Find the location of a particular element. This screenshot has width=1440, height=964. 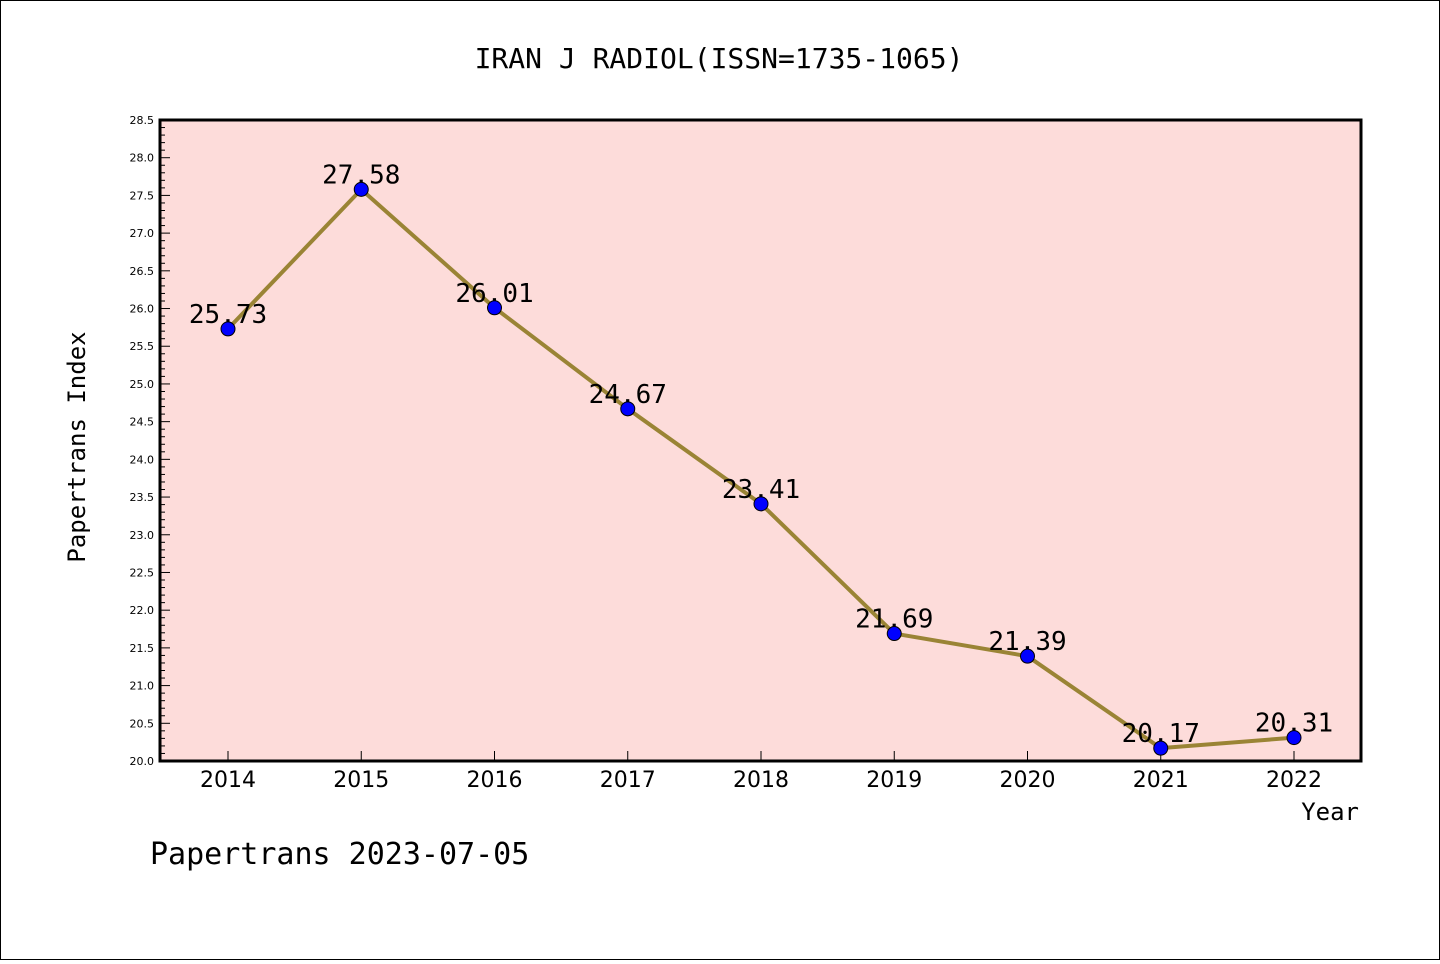

y-tick-label: 26.0 is located at coordinates (142, 309).